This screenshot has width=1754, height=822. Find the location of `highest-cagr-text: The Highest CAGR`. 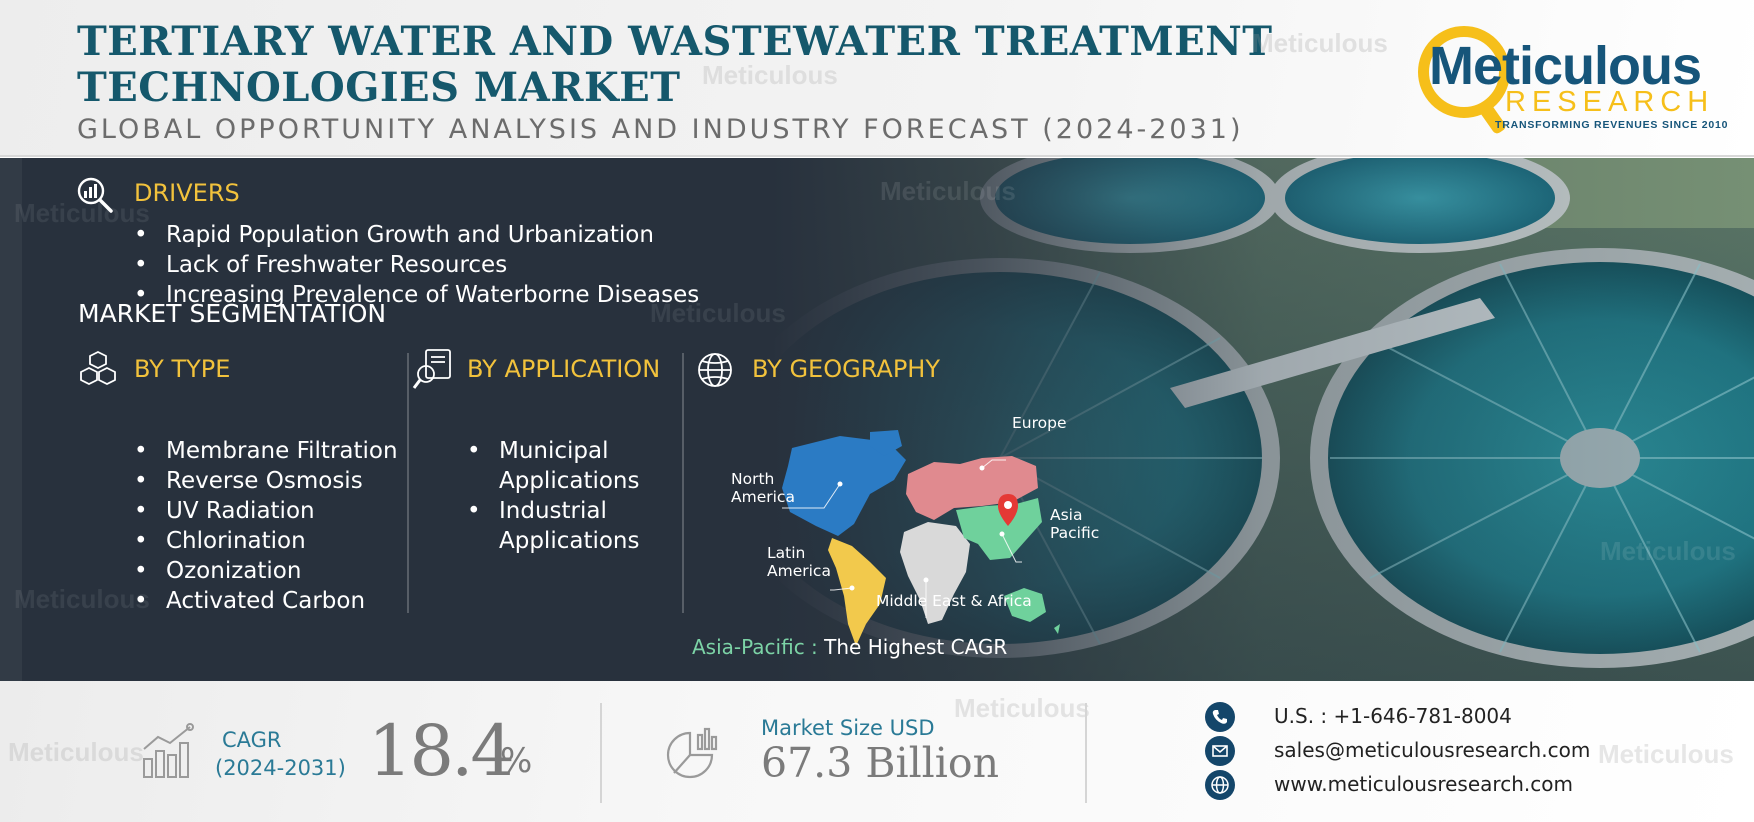

highest-cagr-text: The Highest CAGR is located at coordinates (912, 647).